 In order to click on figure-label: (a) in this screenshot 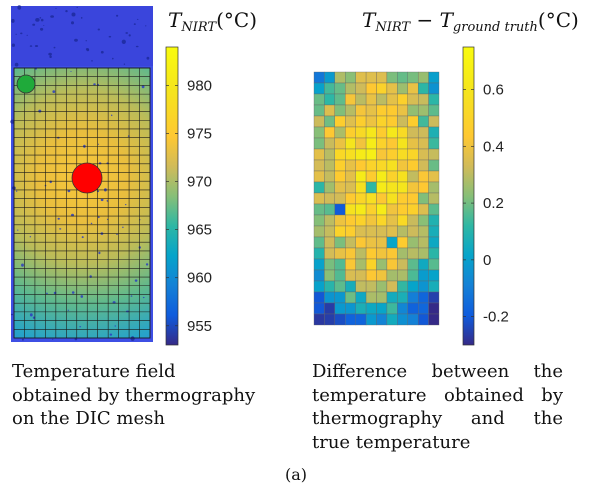, I will do `click(296, 474)`.